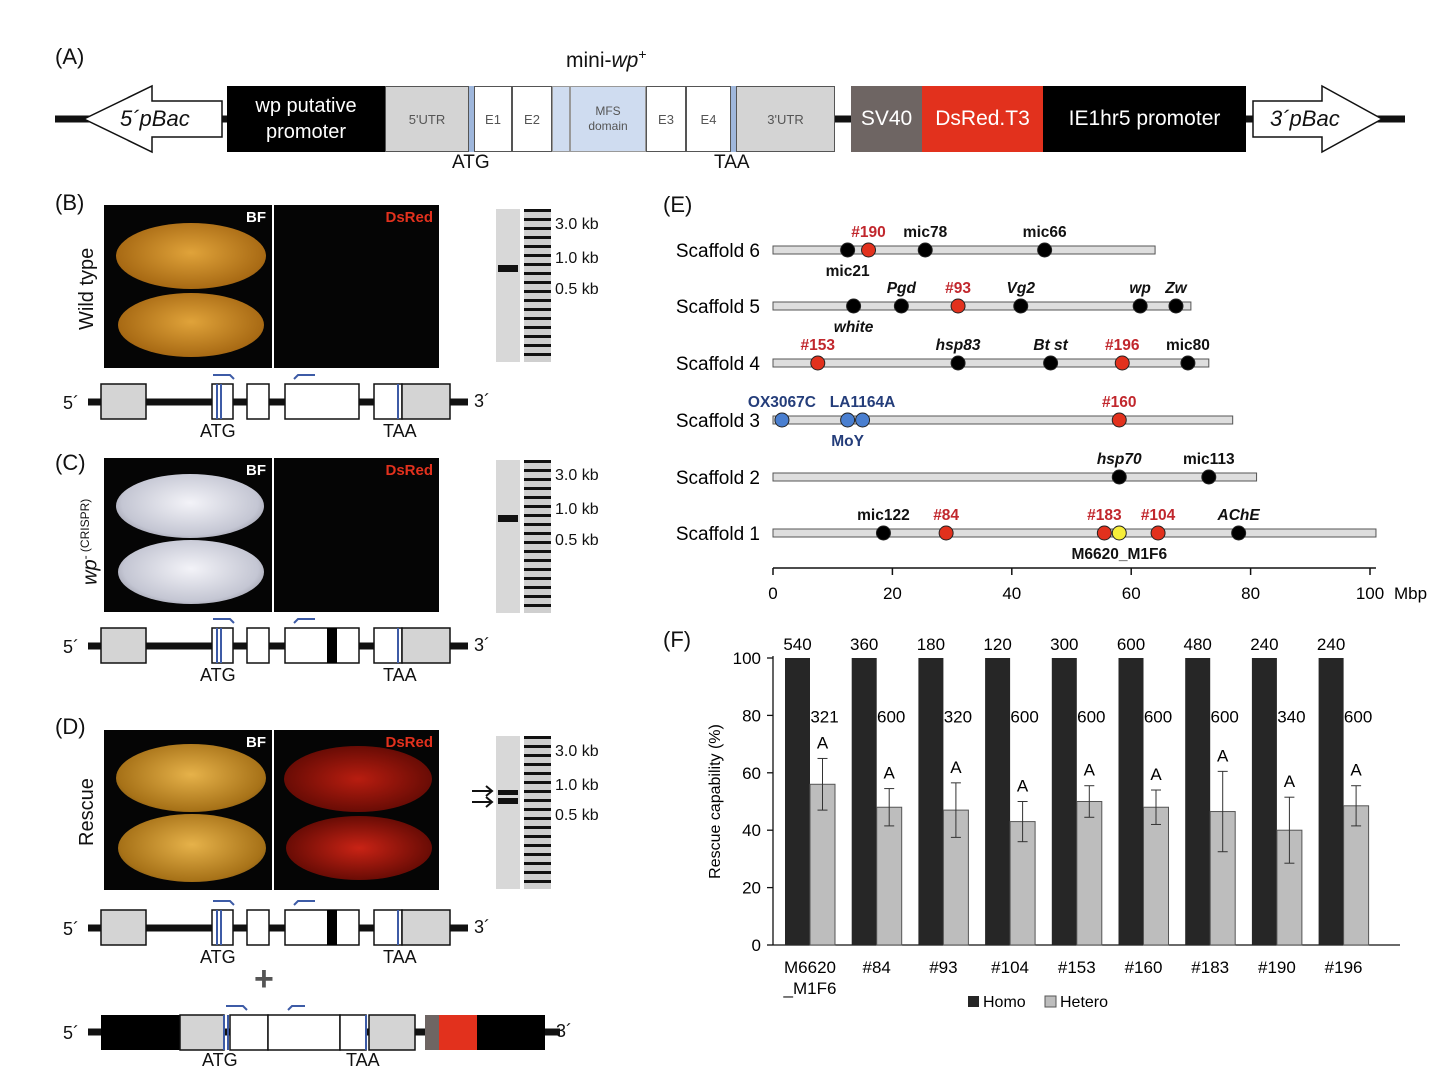 This screenshot has height=1088, width=1455. What do you see at coordinates (577, 751) in the screenshot?
I see `rescue-kb-3: 3.0 kb` at bounding box center [577, 751].